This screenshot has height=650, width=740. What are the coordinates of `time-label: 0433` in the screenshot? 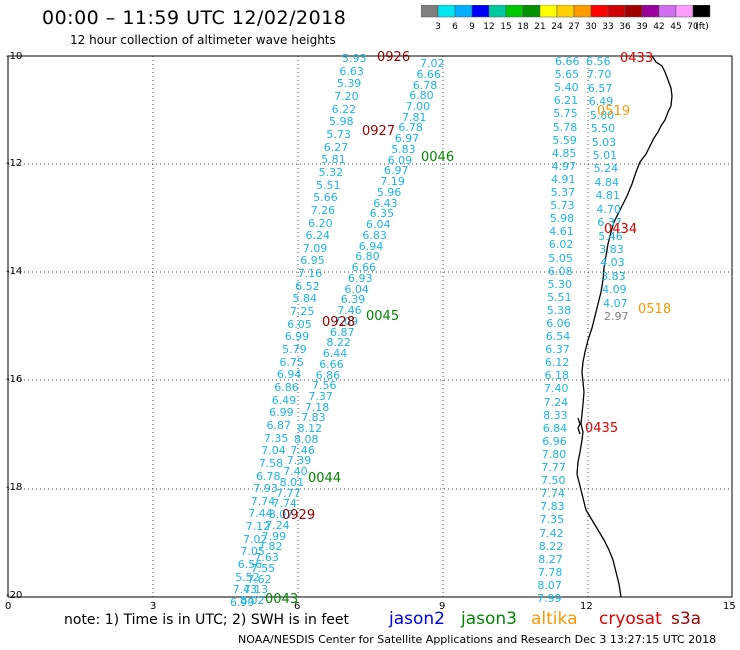 It's located at (637, 58).